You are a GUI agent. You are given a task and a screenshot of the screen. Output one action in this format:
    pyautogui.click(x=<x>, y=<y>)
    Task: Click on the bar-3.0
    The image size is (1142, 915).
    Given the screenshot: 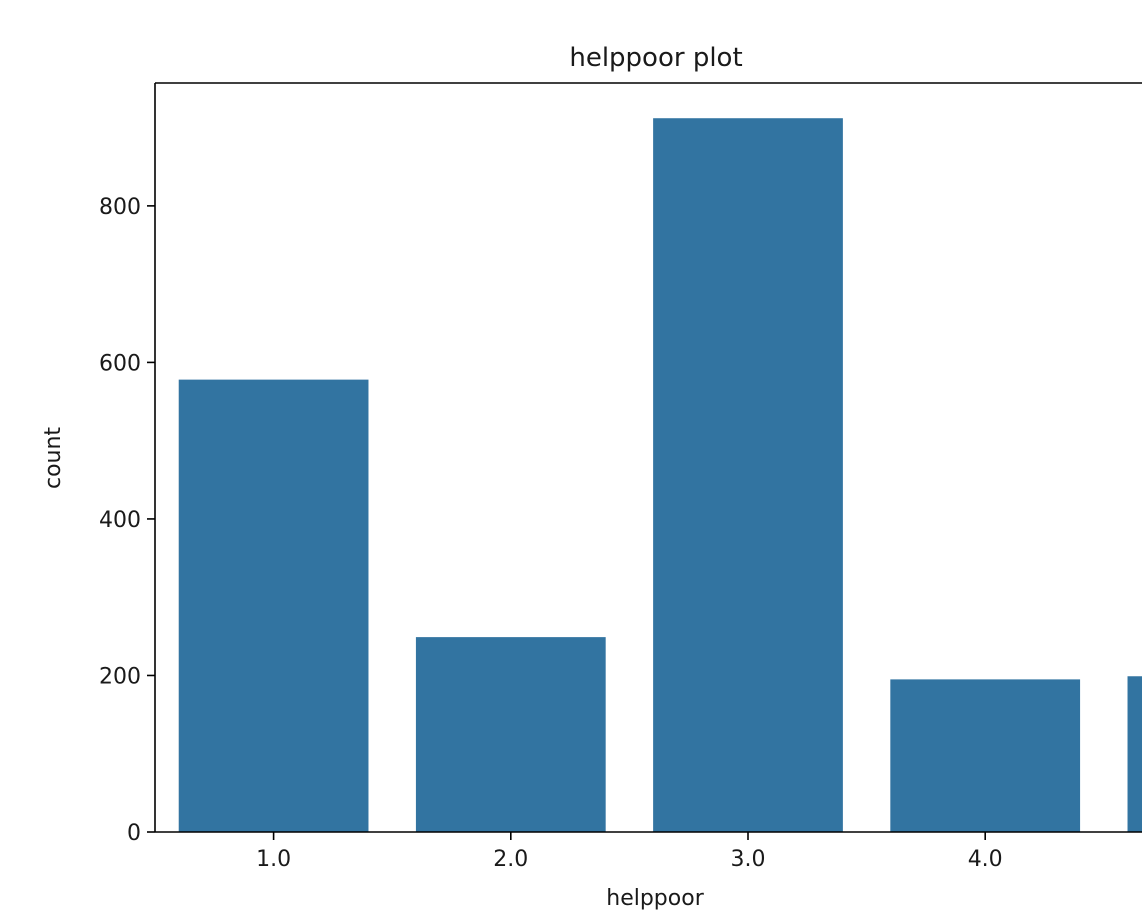 What is the action you would take?
    pyautogui.click(x=748, y=475)
    